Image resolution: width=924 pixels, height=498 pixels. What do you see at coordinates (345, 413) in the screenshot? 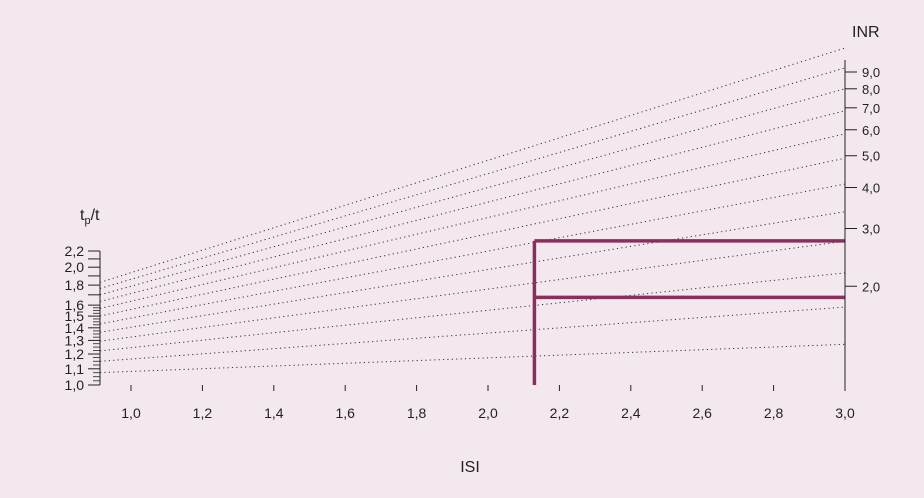
I see `x-tick-label-3: 1,6` at bounding box center [345, 413].